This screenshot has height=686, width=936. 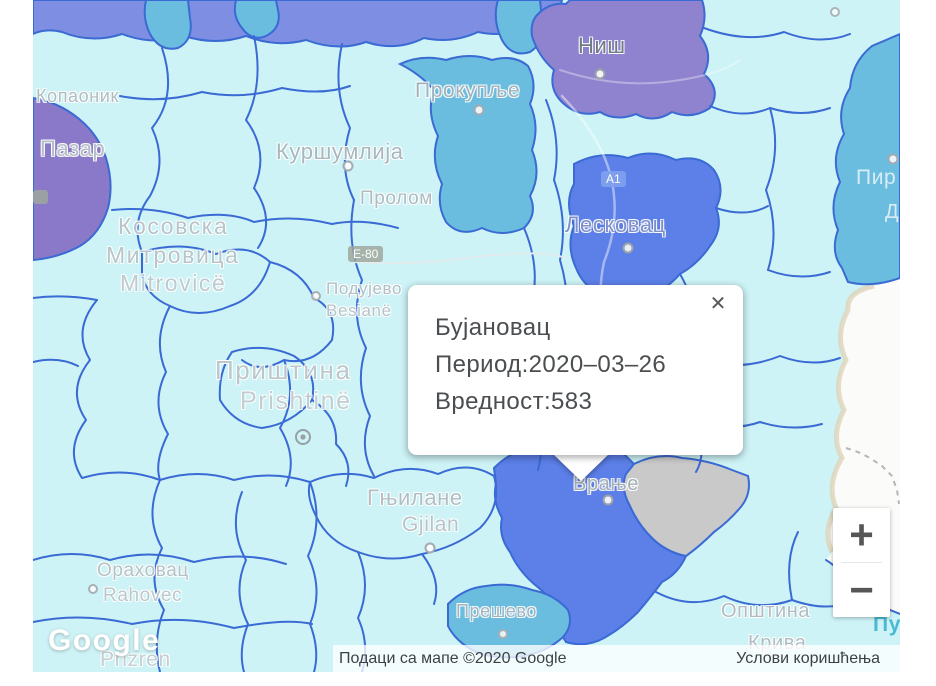 I want to click on place-marker-nis, so click(x=600, y=74).